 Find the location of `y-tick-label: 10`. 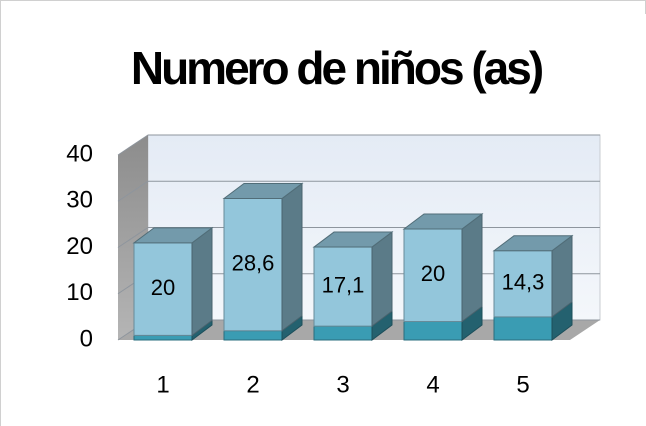

y-tick-label: 10 is located at coordinates (79, 292).